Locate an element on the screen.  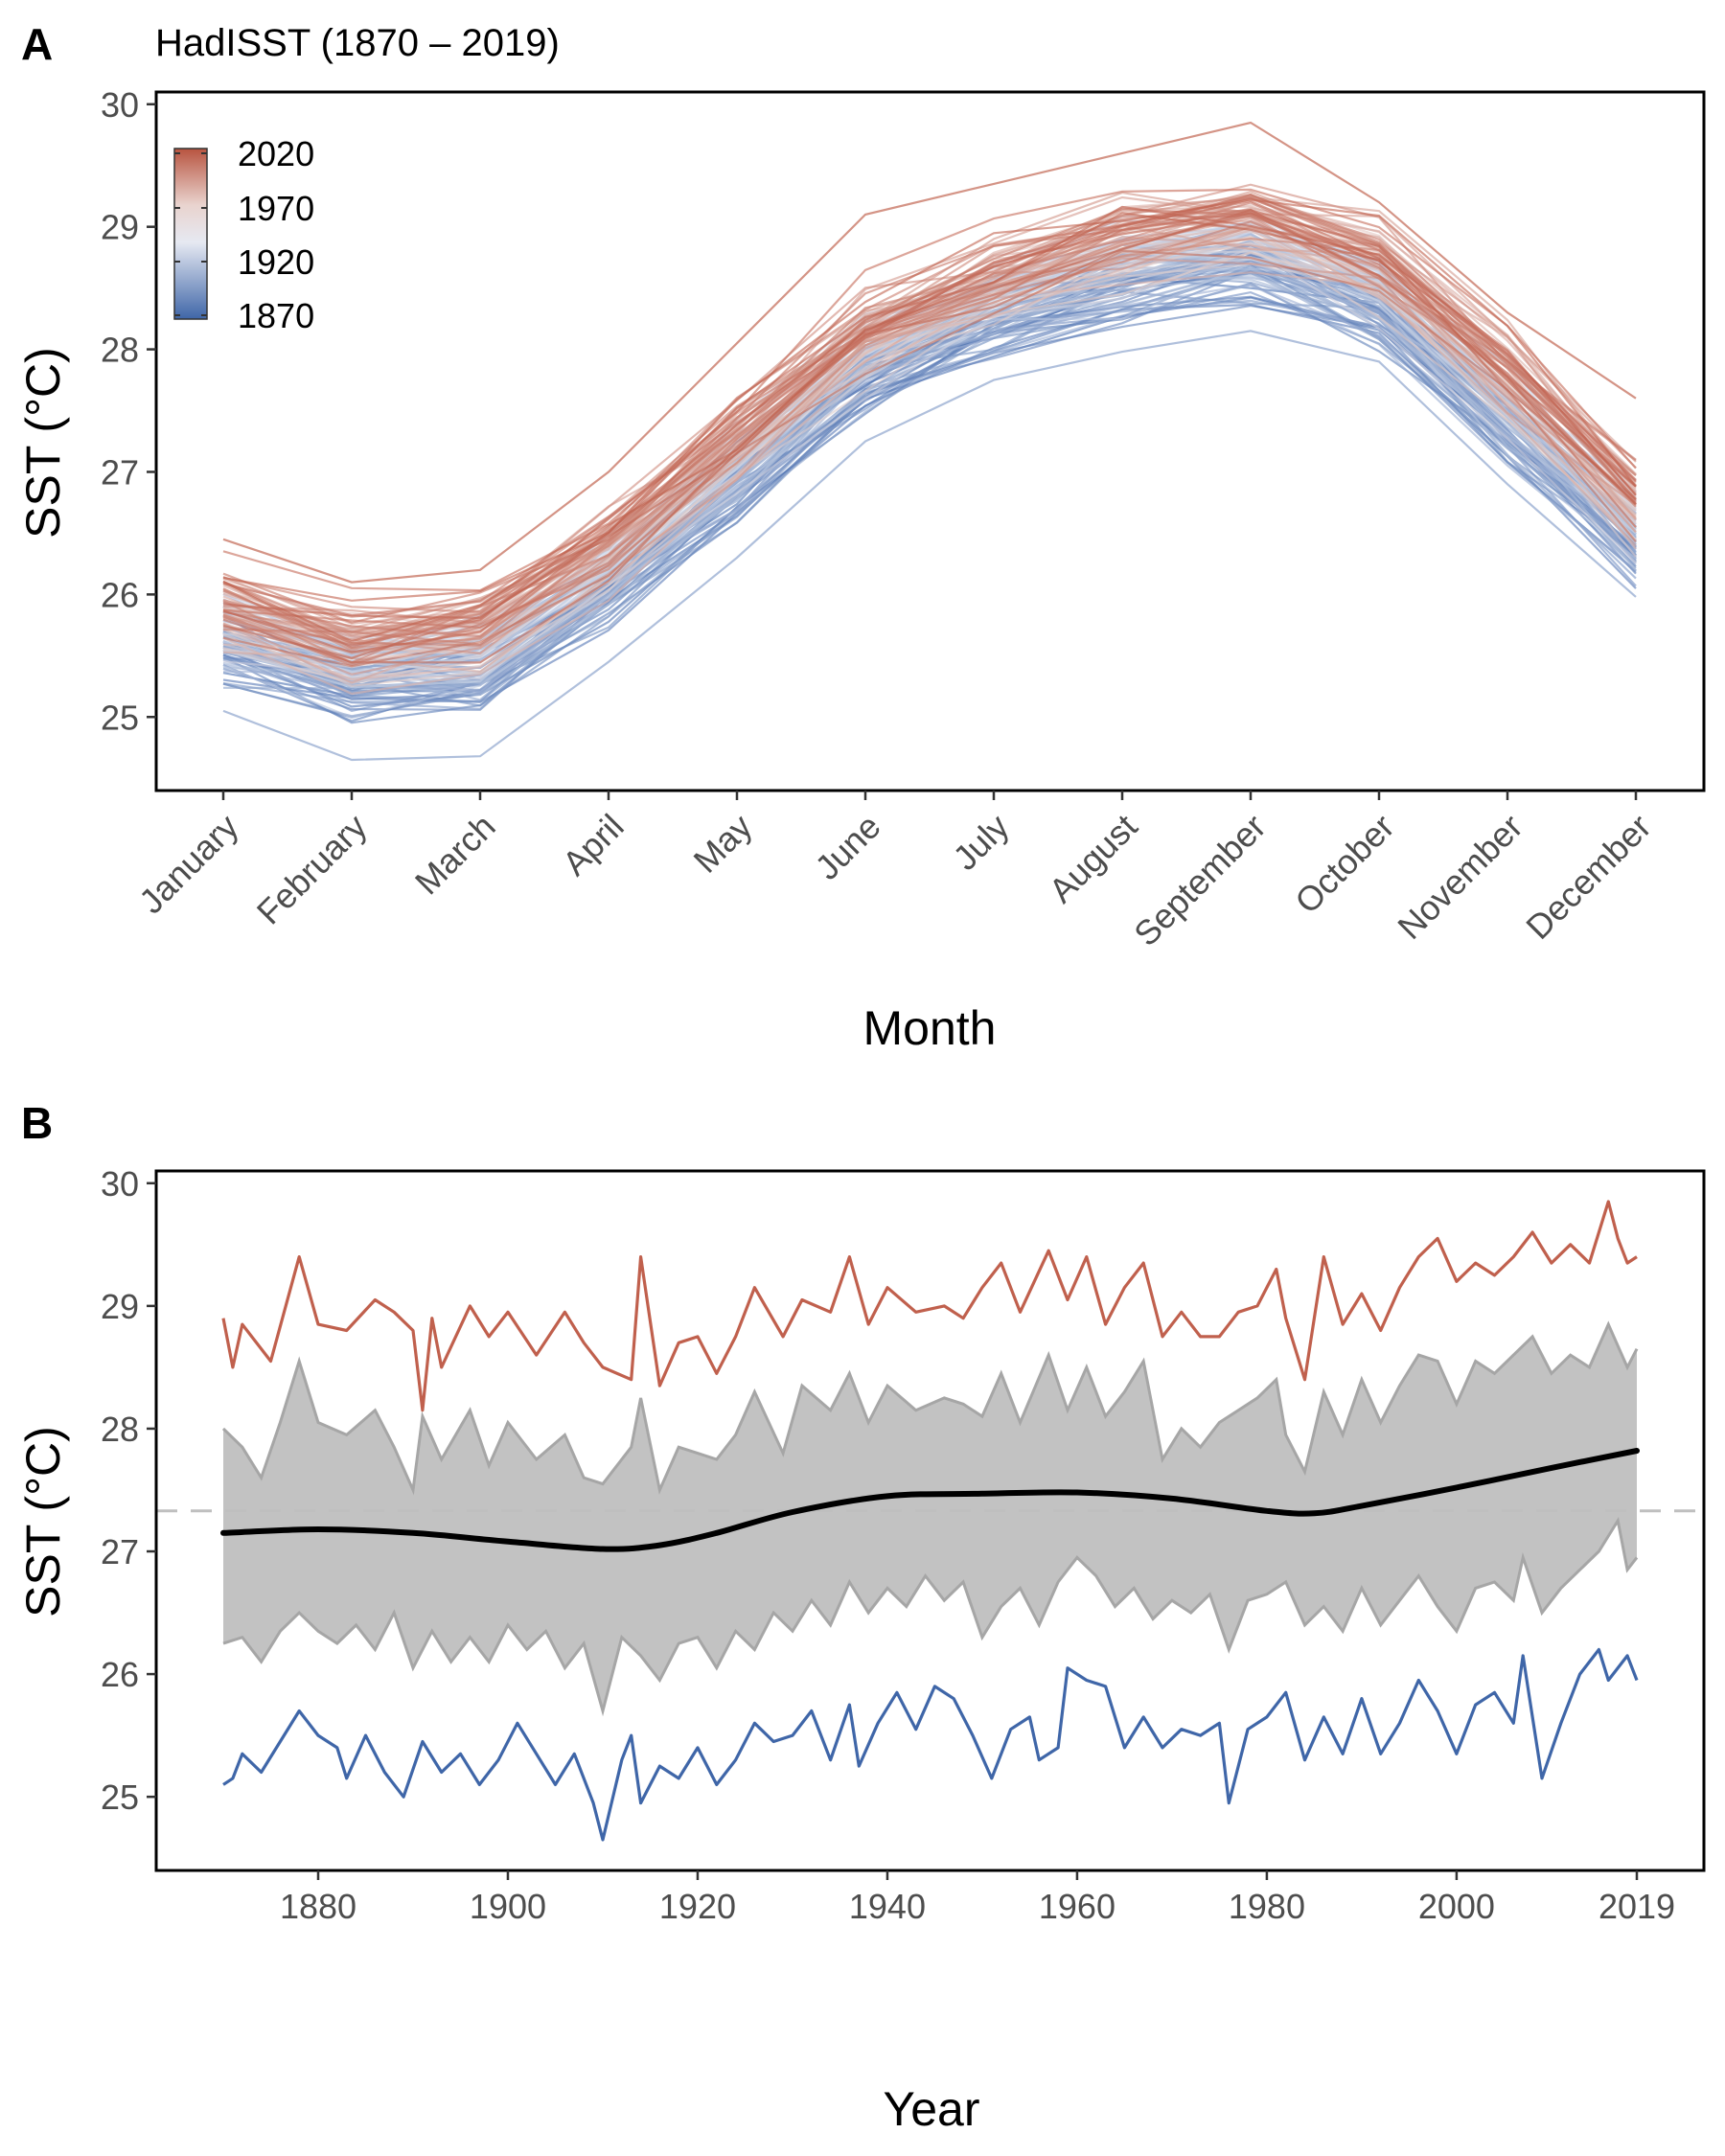
panel-b-y-axis-title: SST (°C) is located at coordinates (43, 1521).